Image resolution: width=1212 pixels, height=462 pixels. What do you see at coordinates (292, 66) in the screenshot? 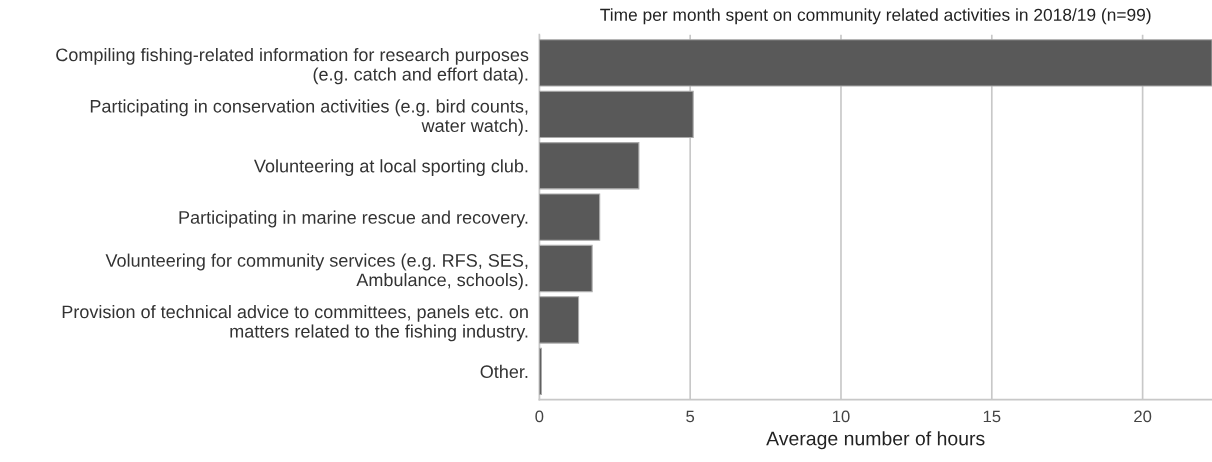
I see `y-tick-label: Compiling fishing-related information for research purposes (e.g. catch and effort data).` at bounding box center [292, 66].